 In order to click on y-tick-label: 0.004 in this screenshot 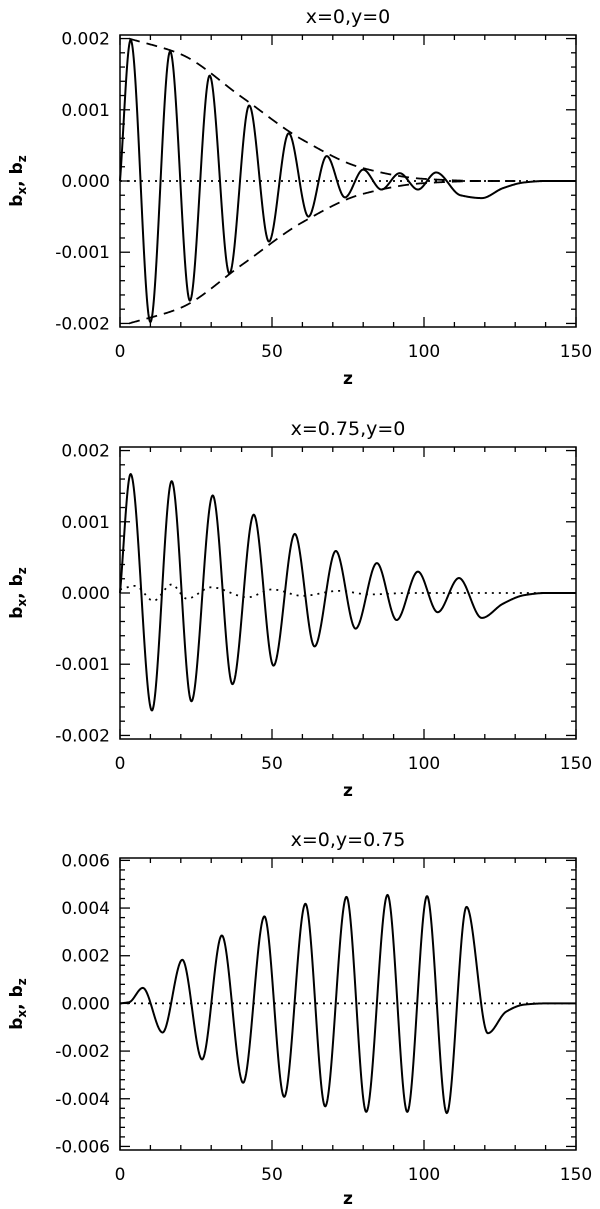, I will do `click(85, 909)`.